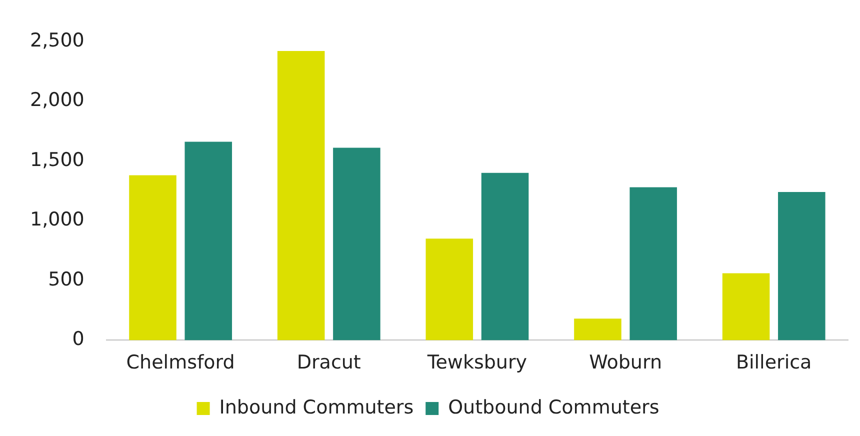  I want to click on legend-label: Outbound Commuters, so click(554, 407).